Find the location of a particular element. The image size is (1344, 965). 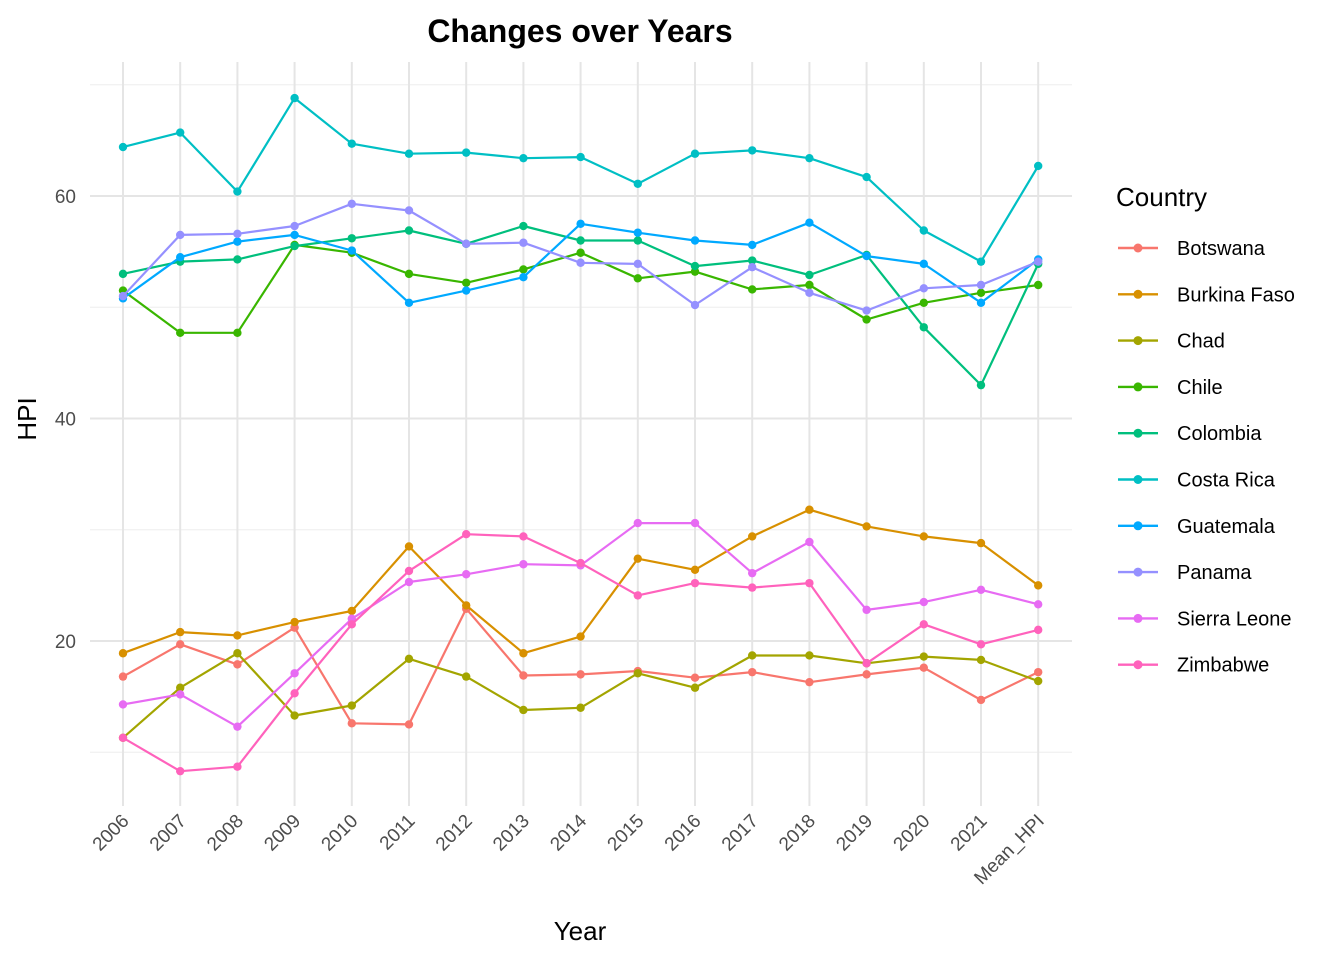

y-axis-title: HPI is located at coordinates (27, 418).